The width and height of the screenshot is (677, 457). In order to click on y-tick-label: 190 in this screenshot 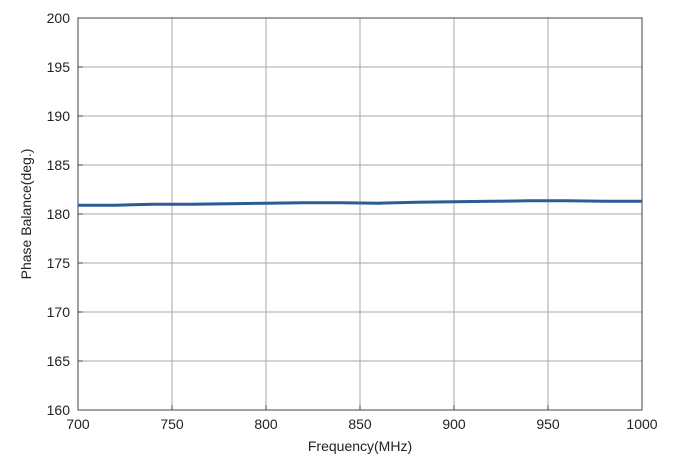, I will do `click(59, 116)`.